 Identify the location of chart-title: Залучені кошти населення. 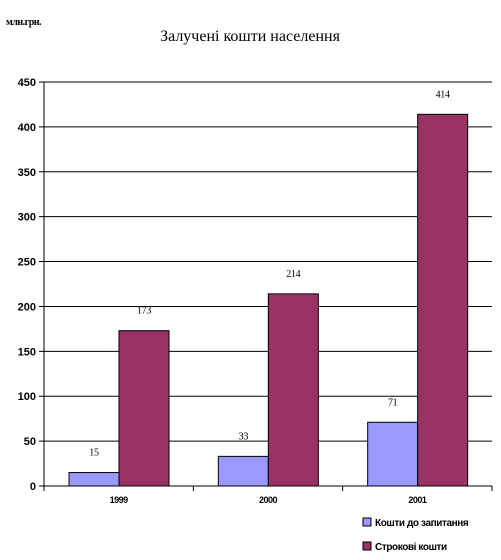
(250, 36).